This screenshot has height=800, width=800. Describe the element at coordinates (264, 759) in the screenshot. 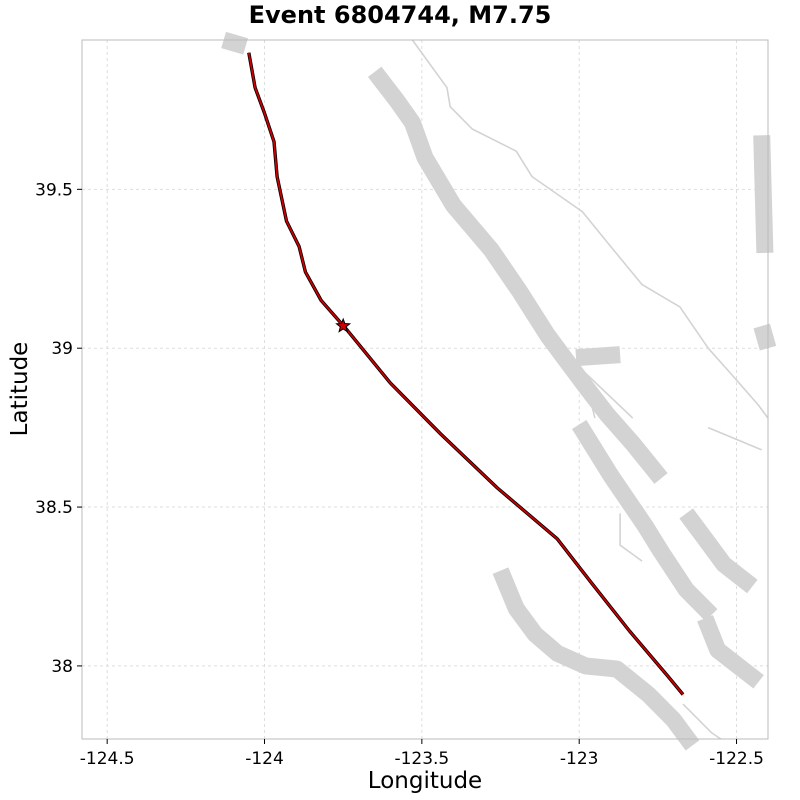

I see `x-tick-label: -124` at that location.